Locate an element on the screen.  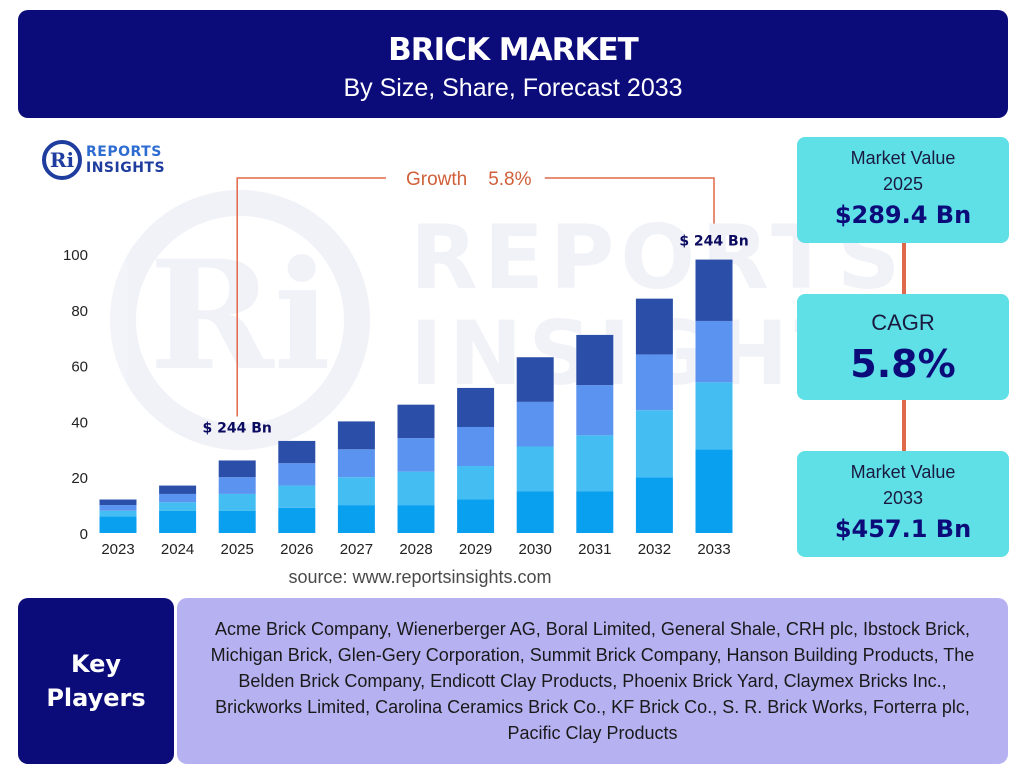
y-tick-label: 20 is located at coordinates (79, 478).